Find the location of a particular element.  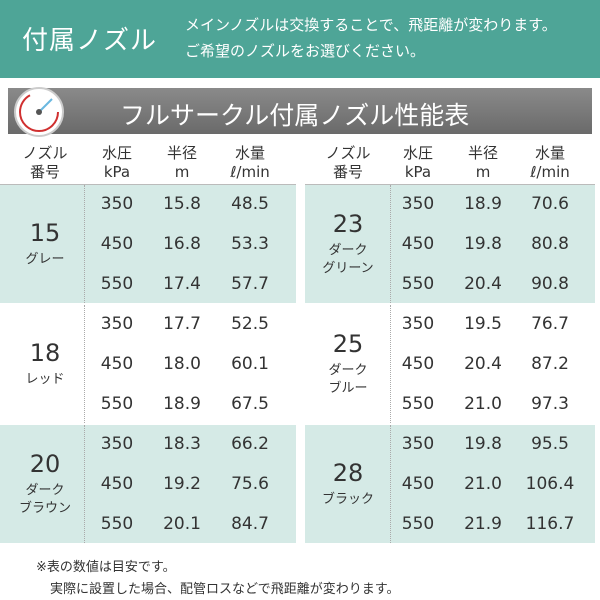

cell: 80.8 is located at coordinates (550, 244).